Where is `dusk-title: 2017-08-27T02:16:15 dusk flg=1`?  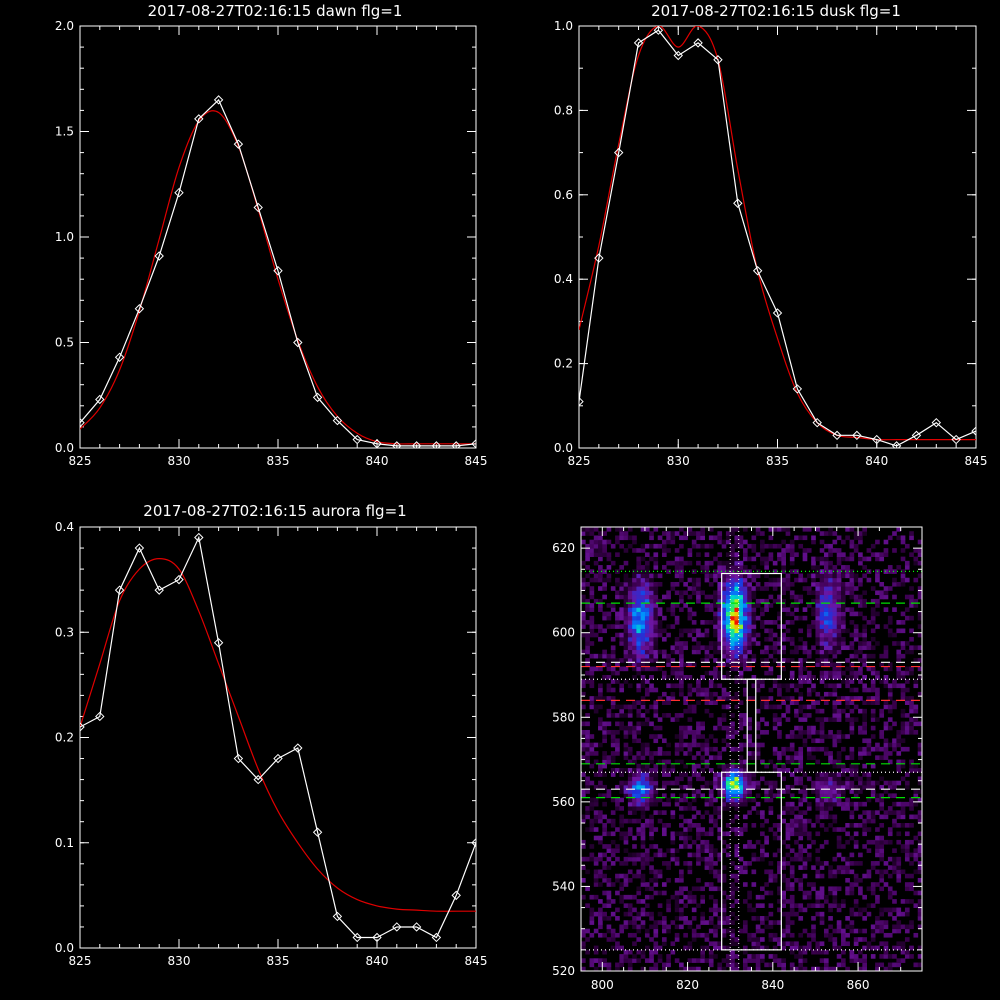
dusk-title: 2017-08-27T02:16:15 dusk flg=1 is located at coordinates (776, 11).